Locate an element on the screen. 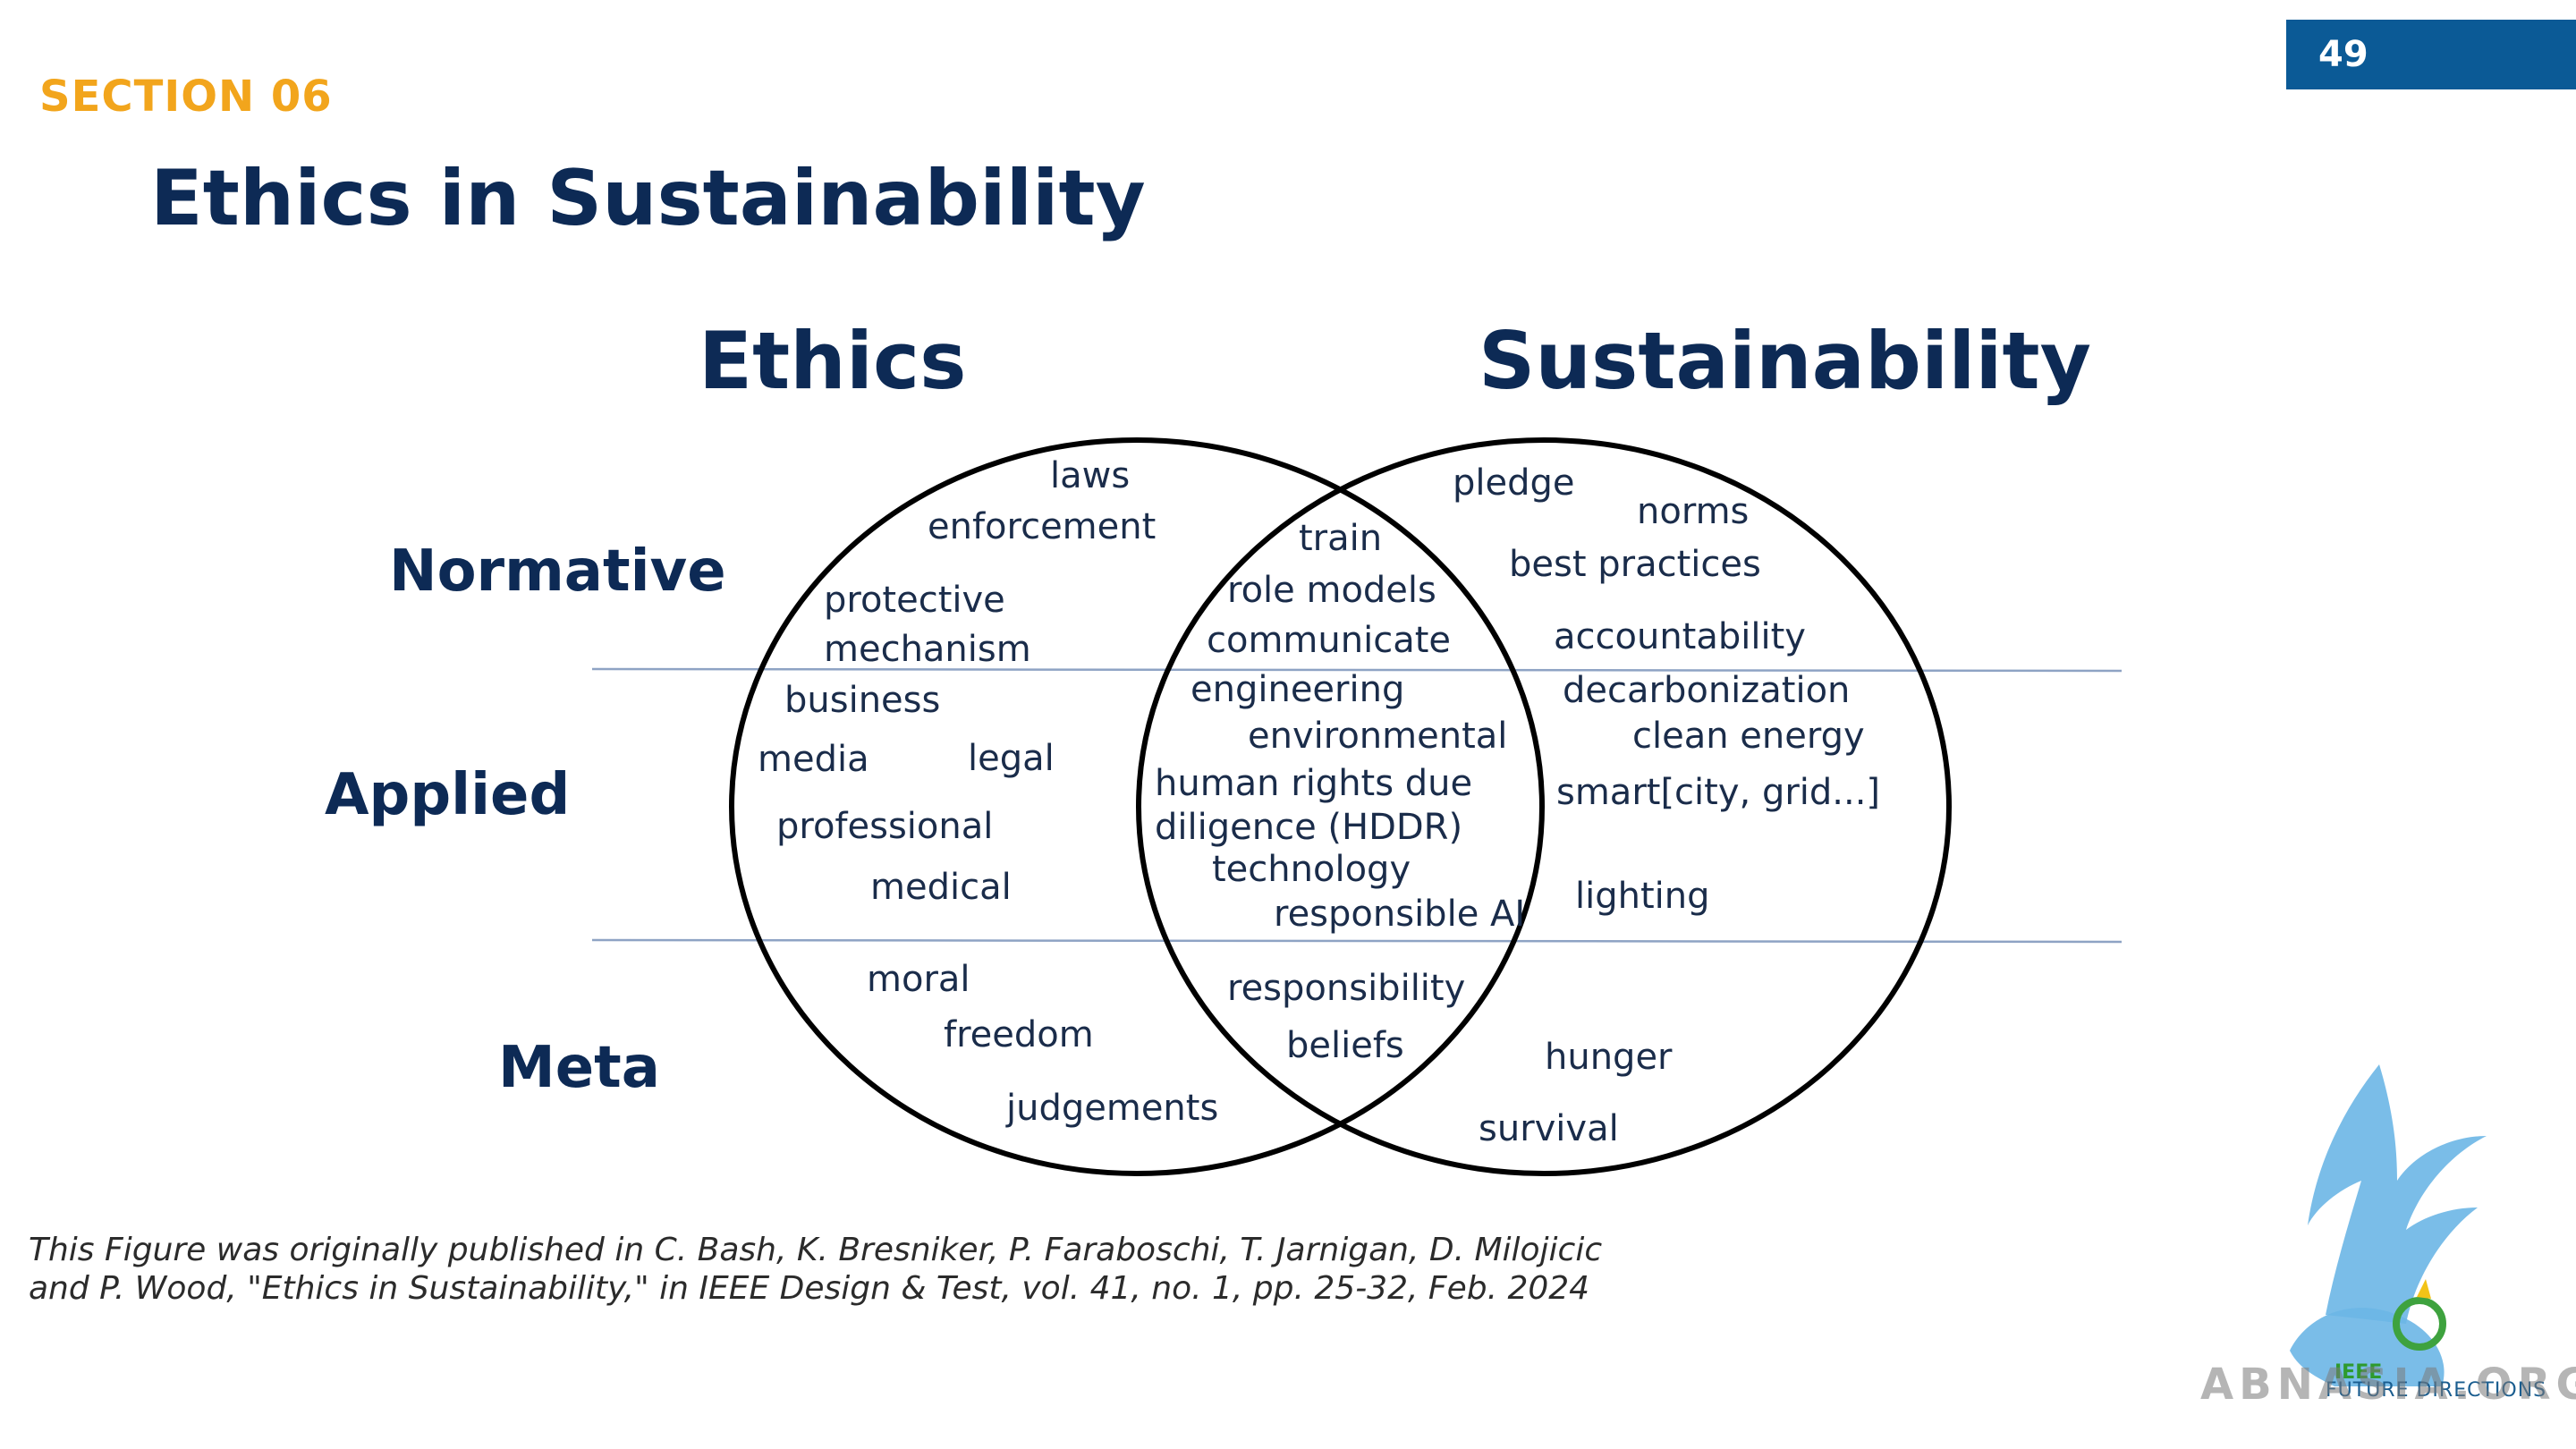 This screenshot has width=2576, height=1449. diagram-term: lighting is located at coordinates (1642, 896).